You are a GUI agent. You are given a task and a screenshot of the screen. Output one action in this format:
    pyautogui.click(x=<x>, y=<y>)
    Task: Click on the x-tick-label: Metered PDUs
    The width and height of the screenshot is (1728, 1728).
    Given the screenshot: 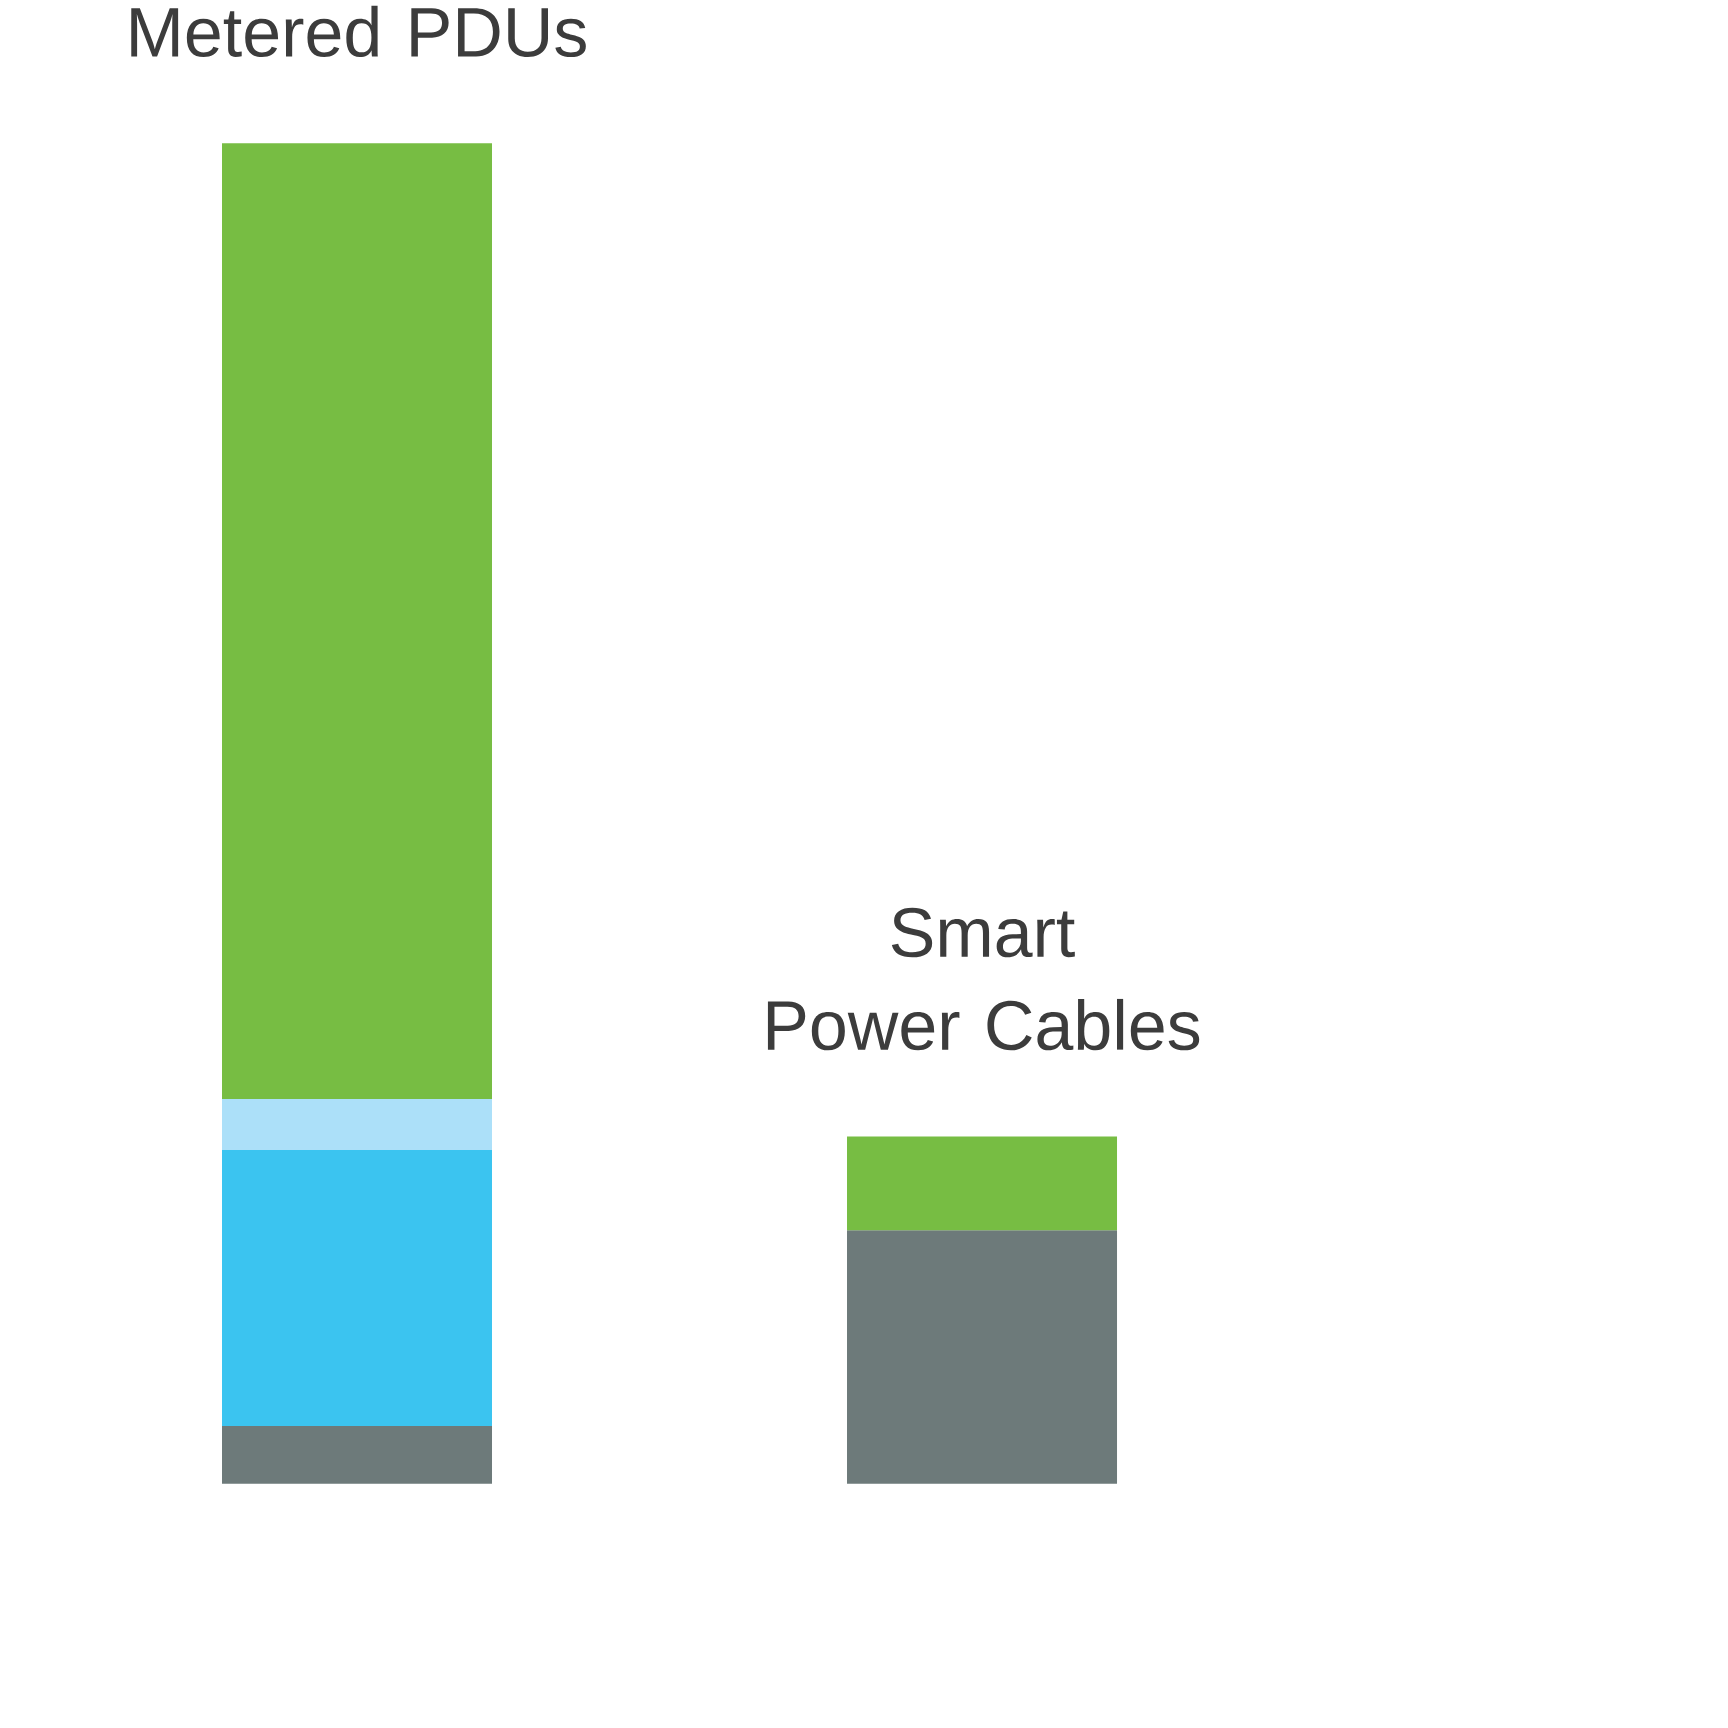 What is the action you would take?
    pyautogui.click(x=358, y=31)
    